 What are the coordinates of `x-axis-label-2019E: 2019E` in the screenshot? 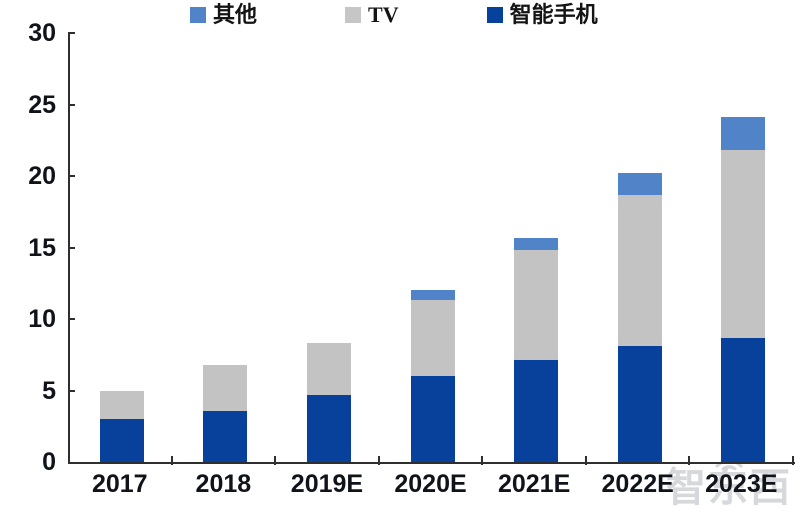 It's located at (327, 484).